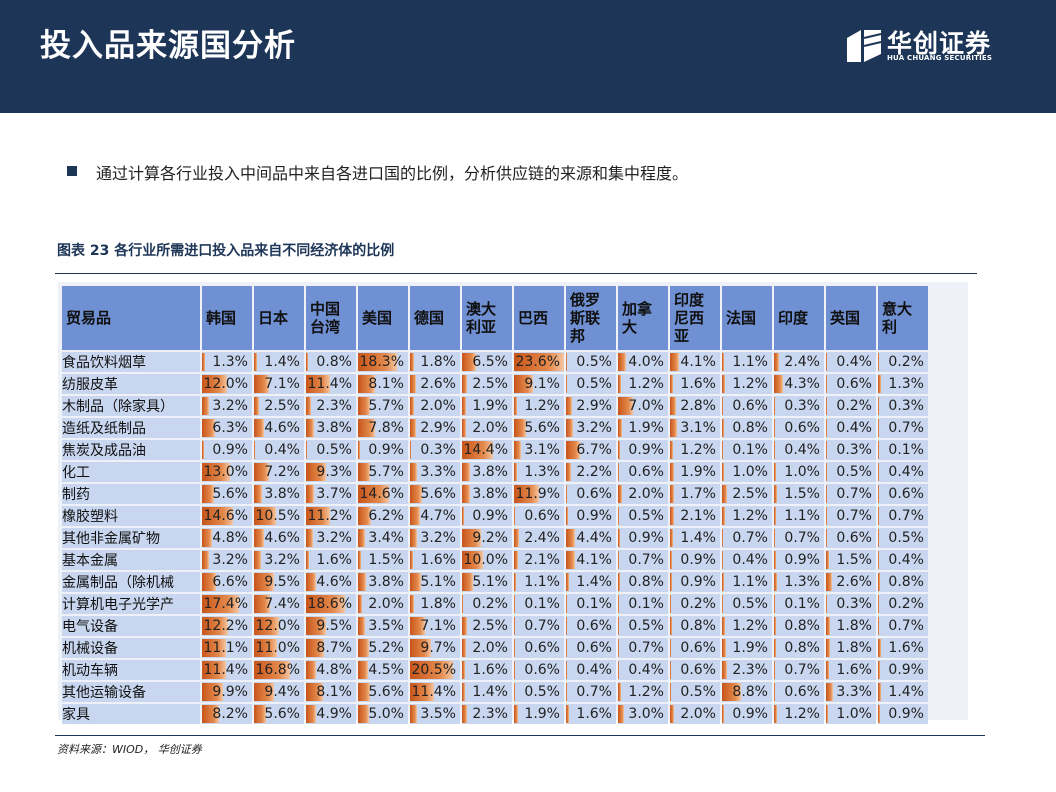 The height and width of the screenshot is (792, 1056). I want to click on data-cell: 0.1%, so click(643, 604).